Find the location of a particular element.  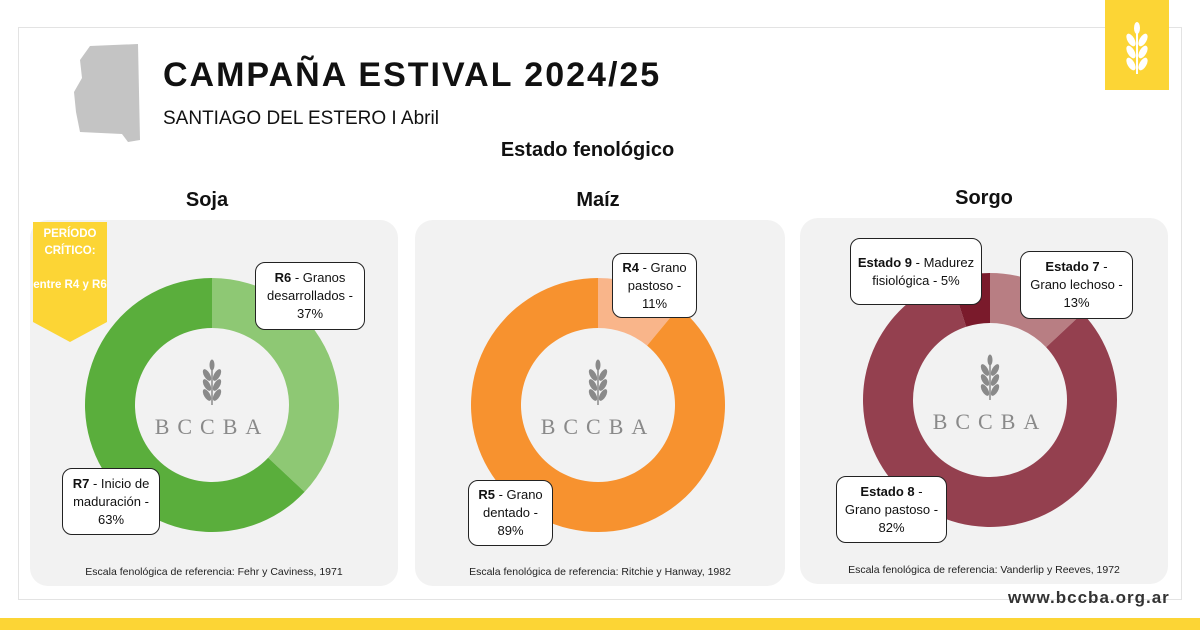

label-text: R7 - Inicio de maduración - 63% is located at coordinates (111, 502).